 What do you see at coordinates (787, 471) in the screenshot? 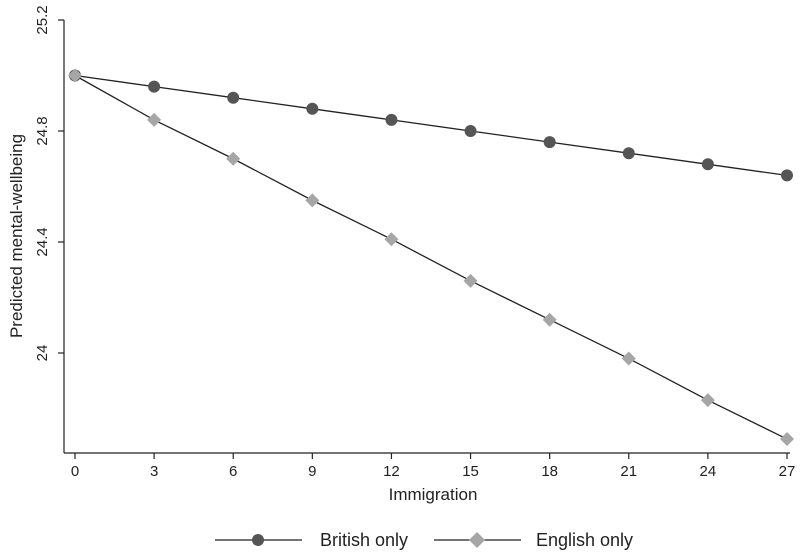
I see `x-tick-label: 27` at bounding box center [787, 471].